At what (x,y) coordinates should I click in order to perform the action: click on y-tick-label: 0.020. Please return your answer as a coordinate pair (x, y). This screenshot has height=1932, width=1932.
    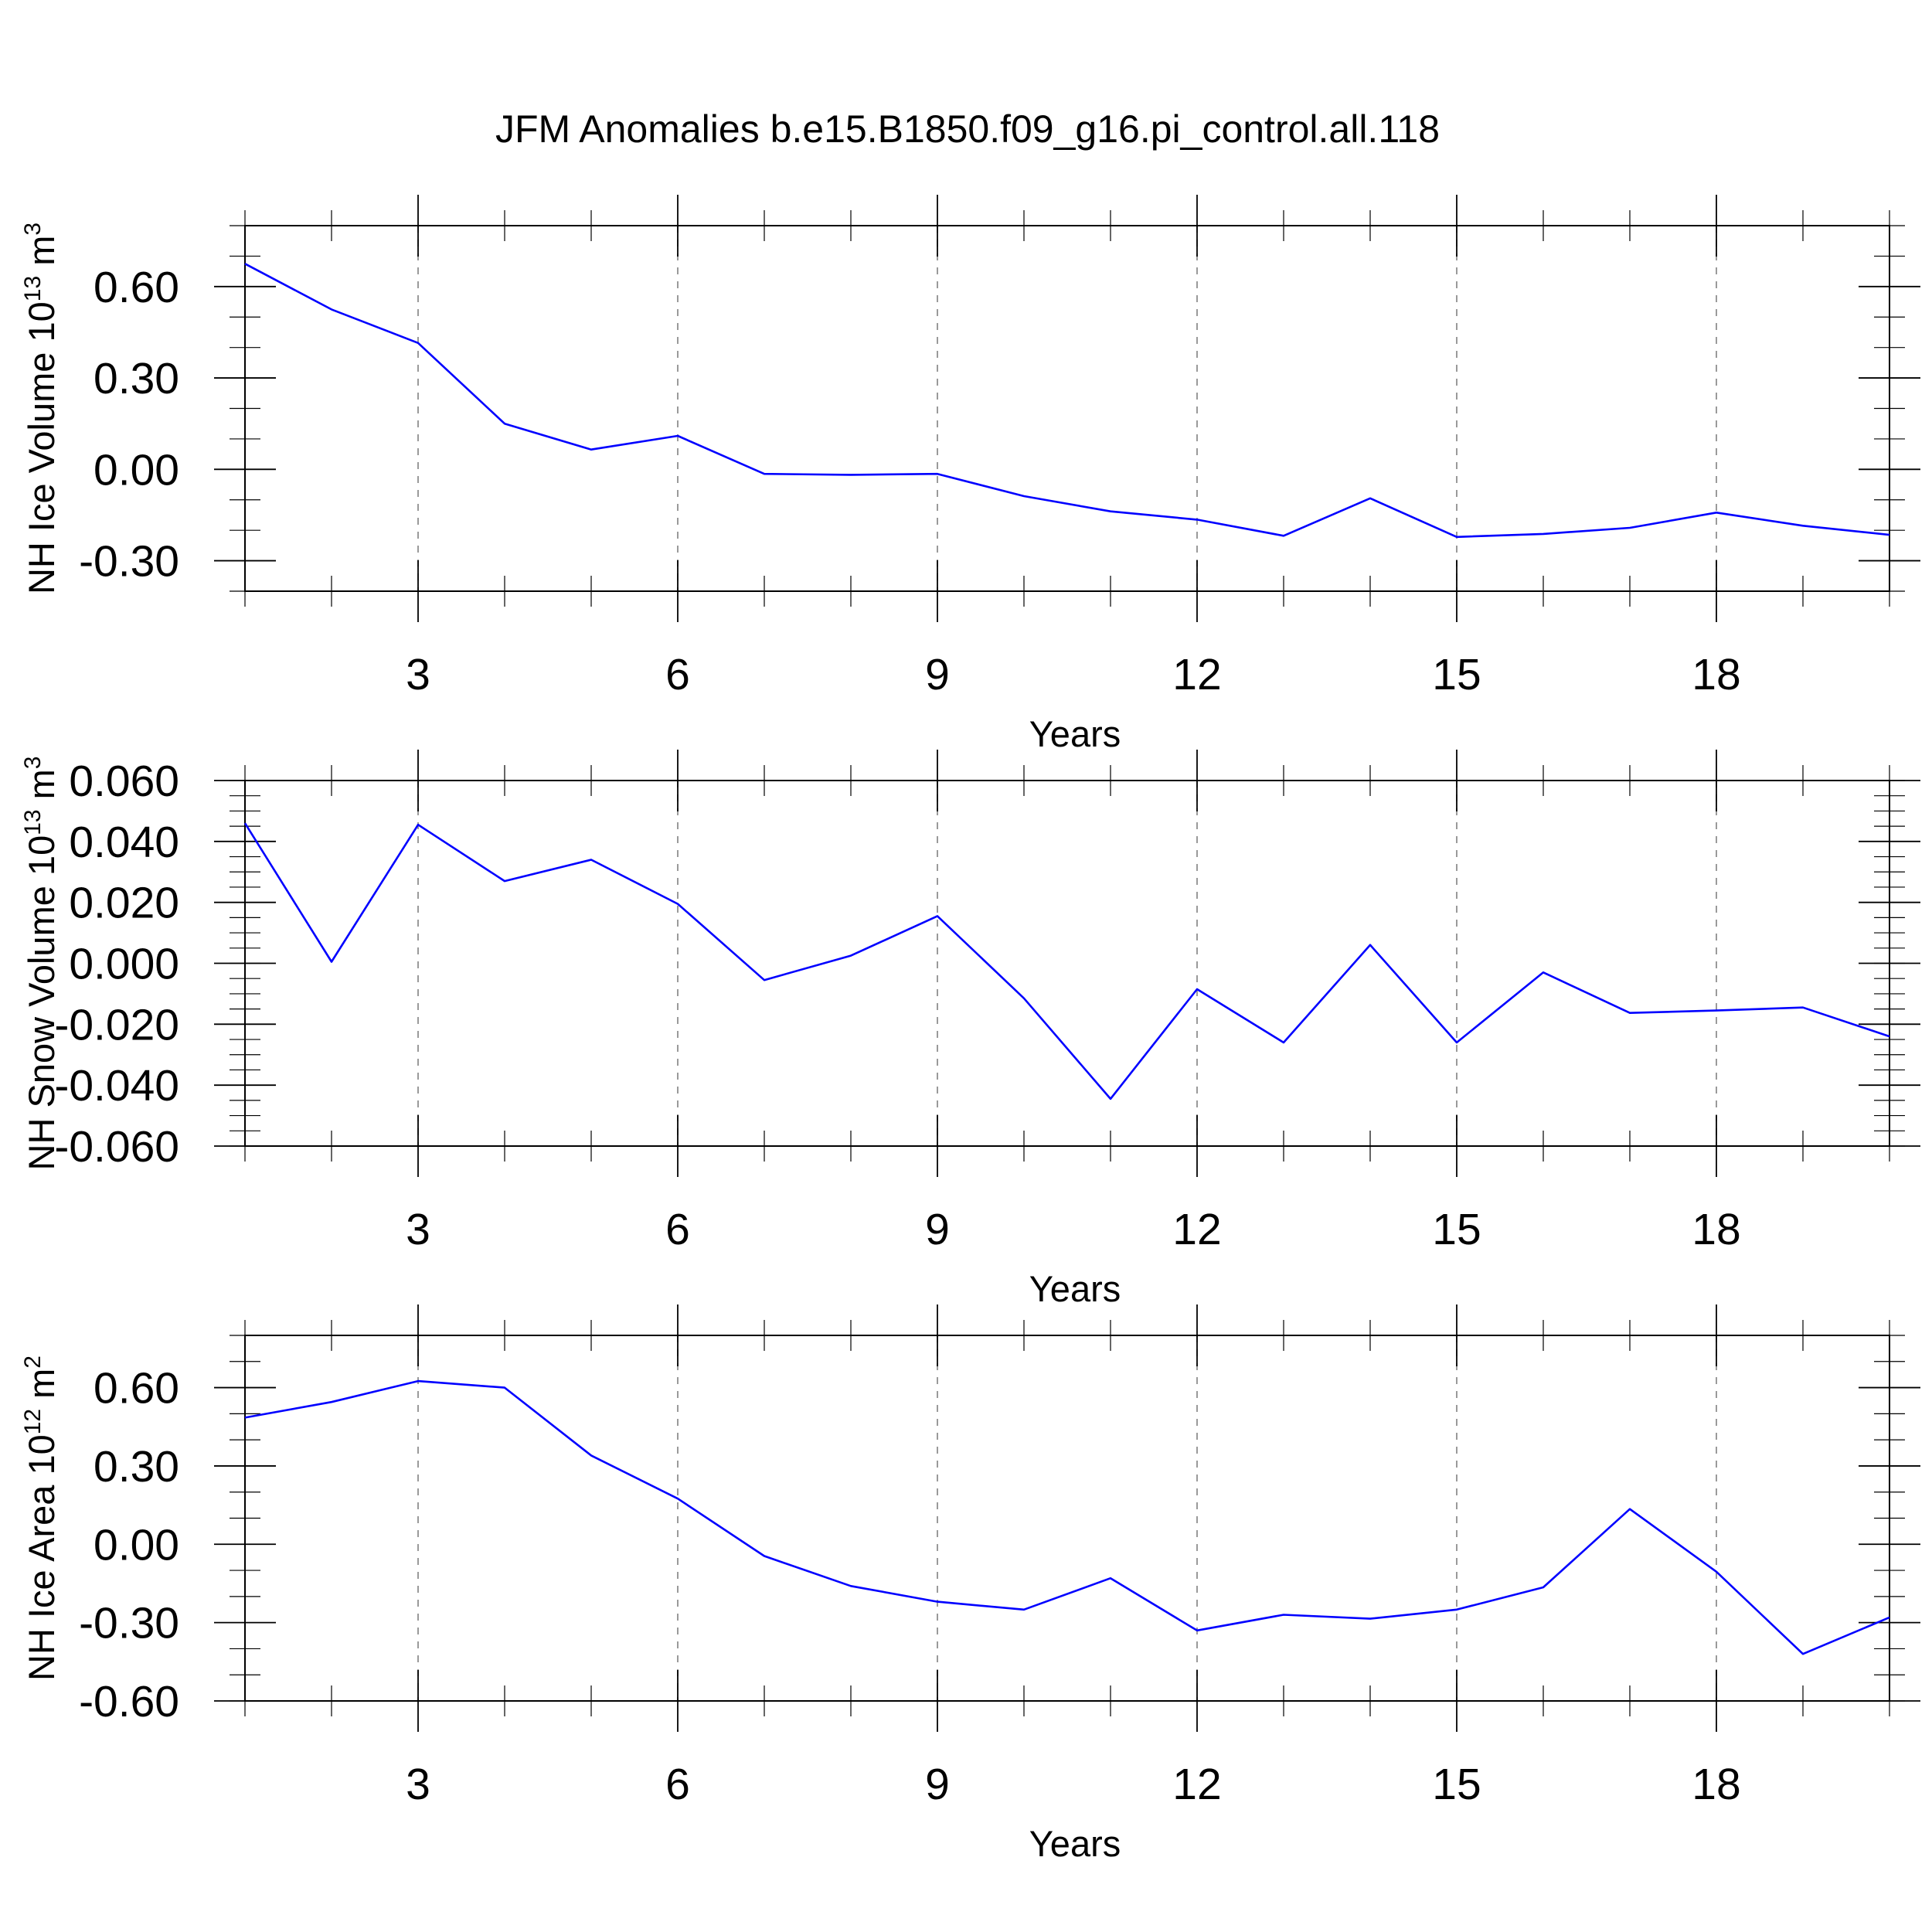
    Looking at the image, I should click on (124, 904).